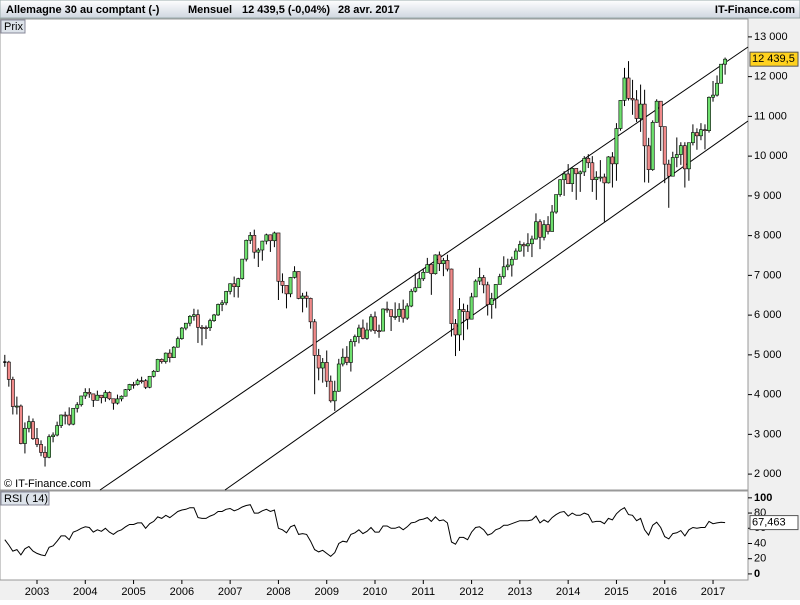  I want to click on x-tick-label: 2015, so click(616, 592).